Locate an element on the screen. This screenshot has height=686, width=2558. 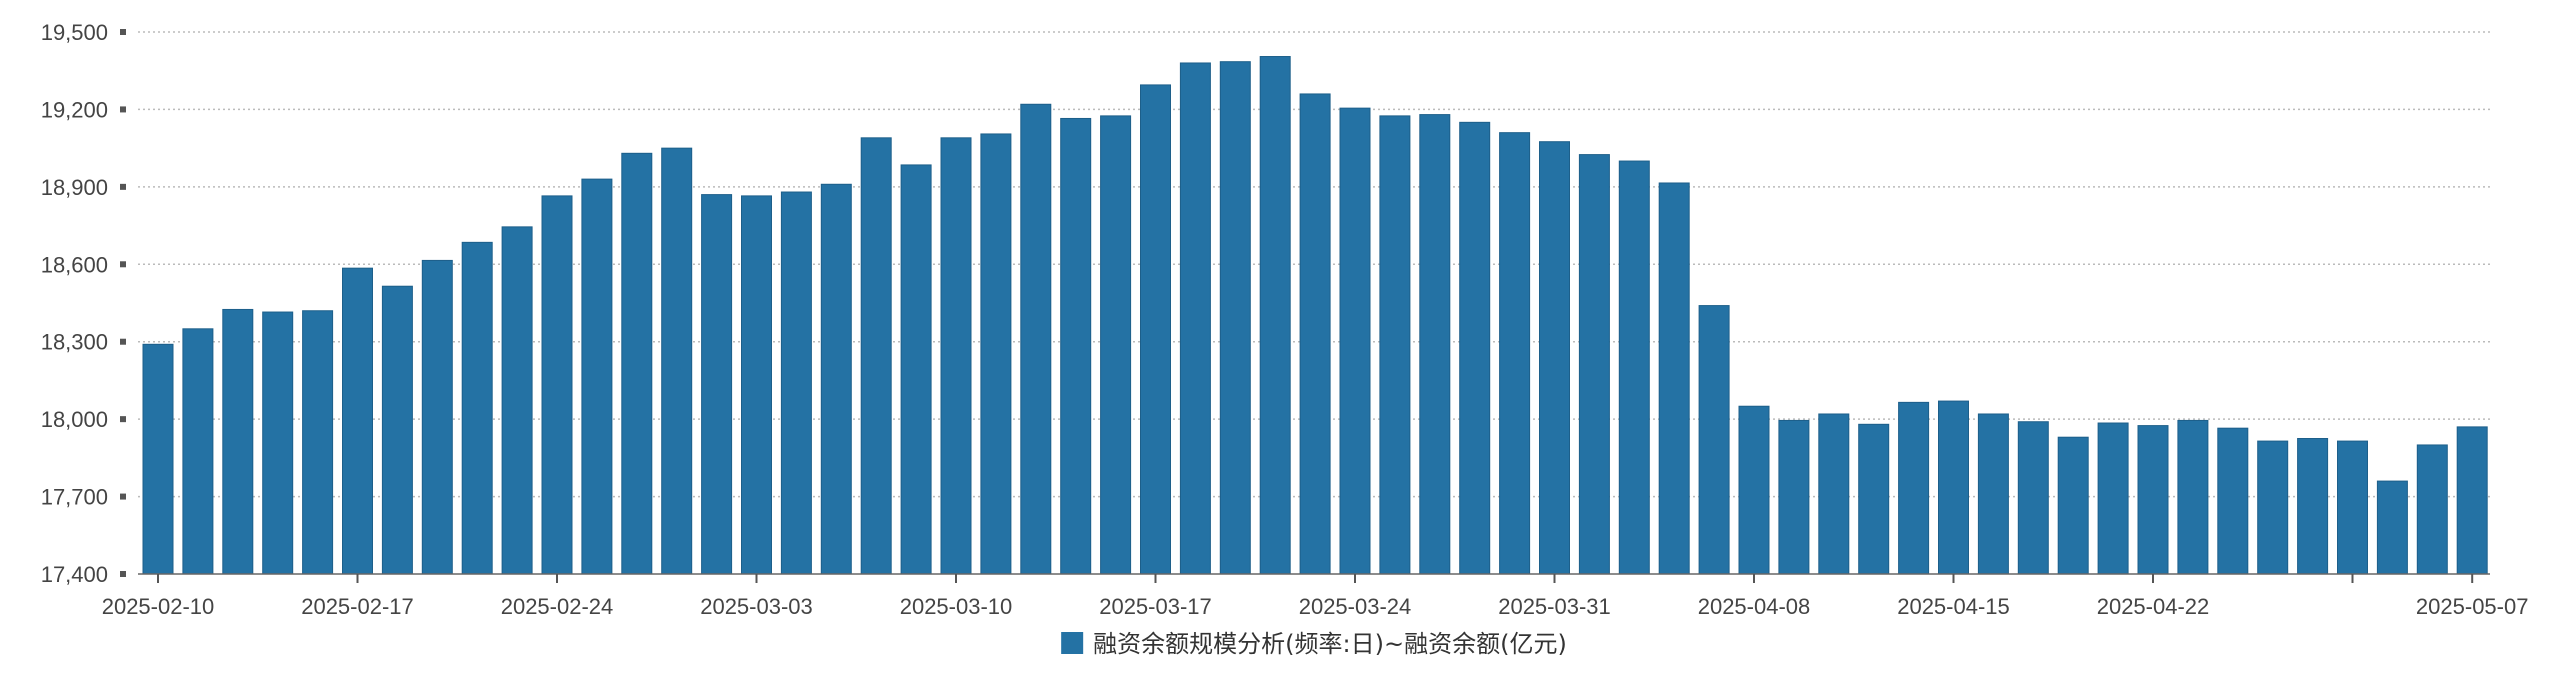
x-tick-label: 2025-05-07 is located at coordinates (2472, 606).